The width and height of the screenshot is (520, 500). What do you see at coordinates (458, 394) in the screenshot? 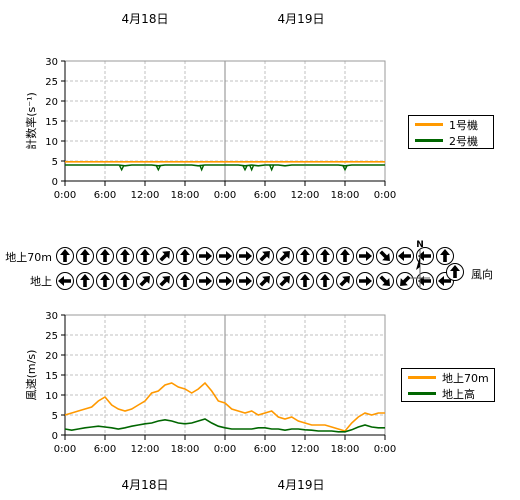
I see `legend-label-speedground: 地上高` at bounding box center [458, 394].